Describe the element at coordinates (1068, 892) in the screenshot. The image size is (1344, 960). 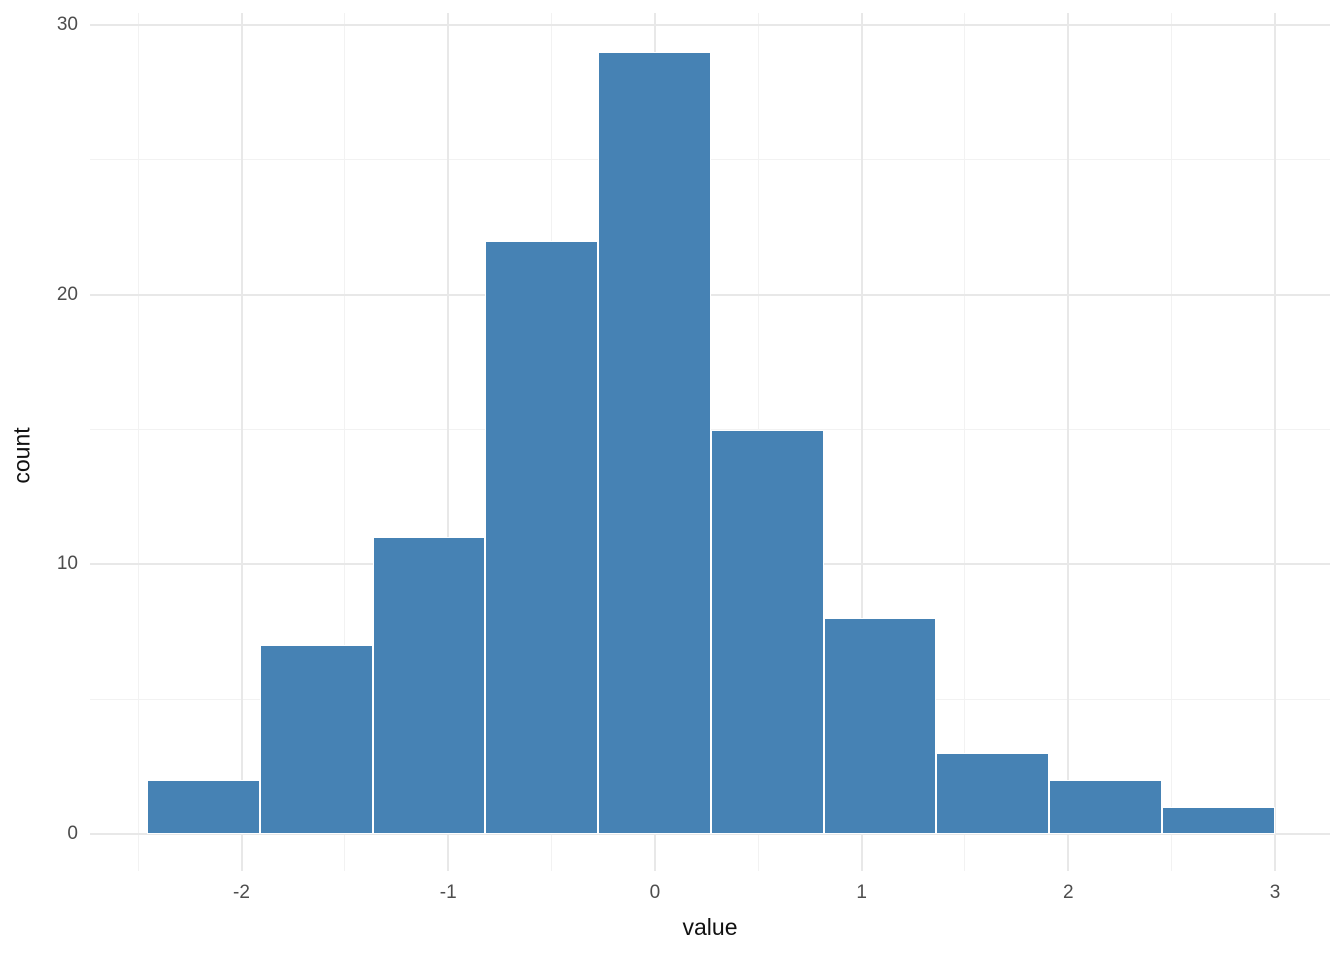
I see `x-tick-label: 2` at that location.